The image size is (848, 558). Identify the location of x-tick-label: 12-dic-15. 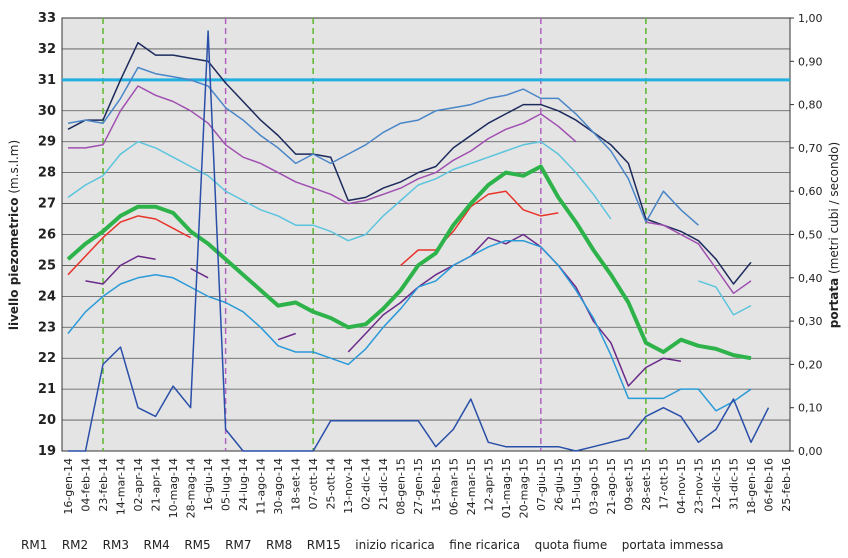
(716, 484).